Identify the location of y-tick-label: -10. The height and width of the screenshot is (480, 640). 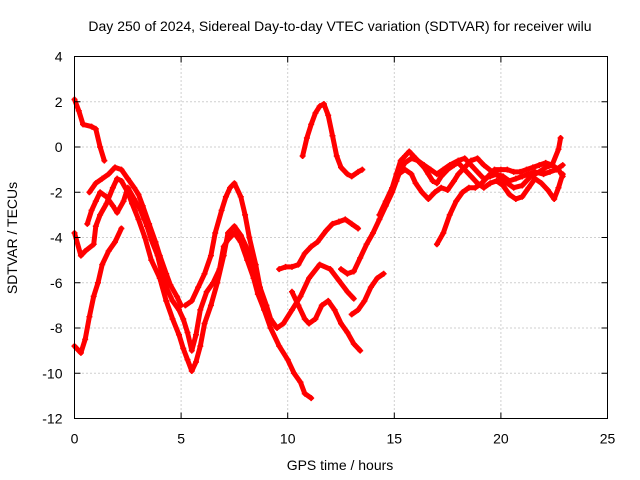
(52, 373).